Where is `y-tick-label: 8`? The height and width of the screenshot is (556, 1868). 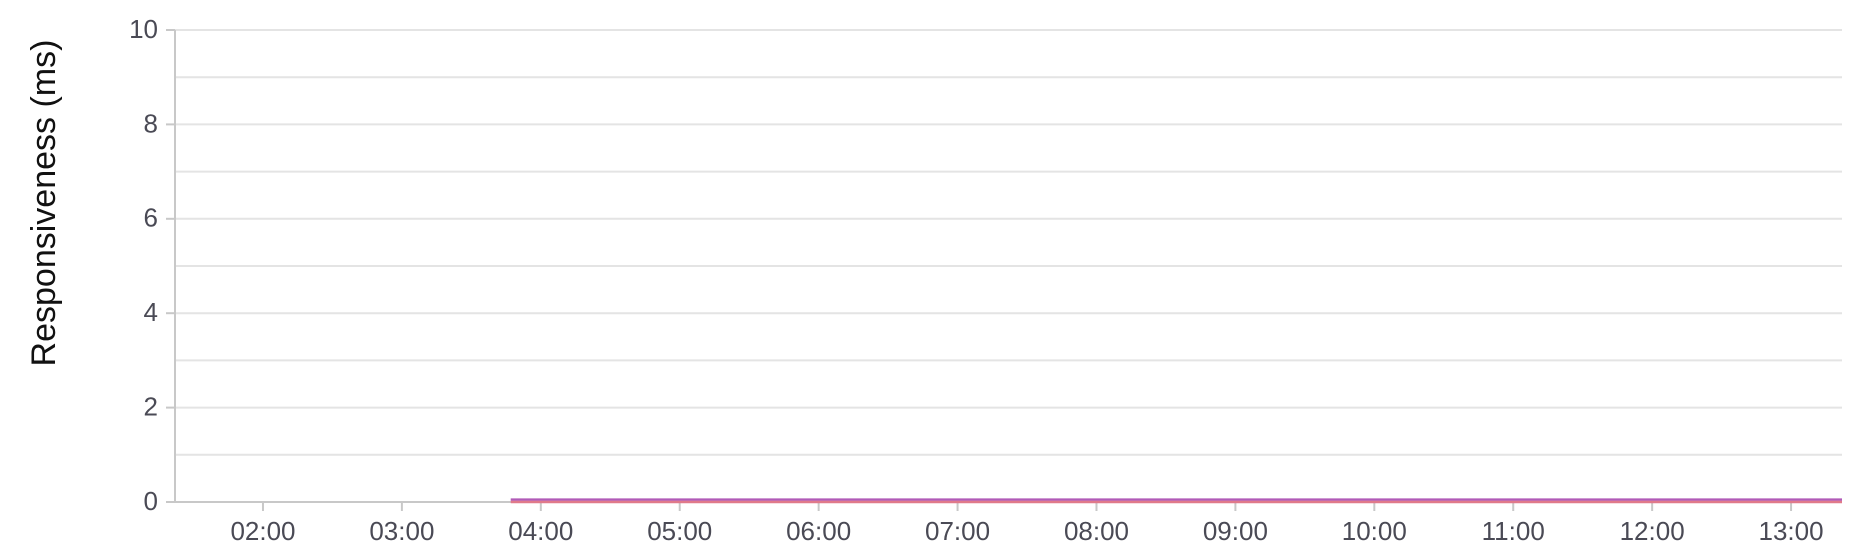
y-tick-label: 8 is located at coordinates (151, 123).